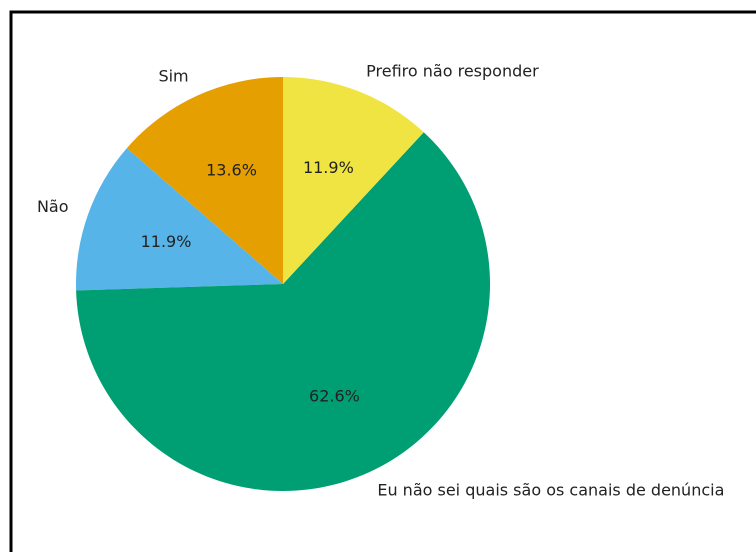  Describe the element at coordinates (452, 71) in the screenshot. I see `category-label: Prefiro não responder` at that location.